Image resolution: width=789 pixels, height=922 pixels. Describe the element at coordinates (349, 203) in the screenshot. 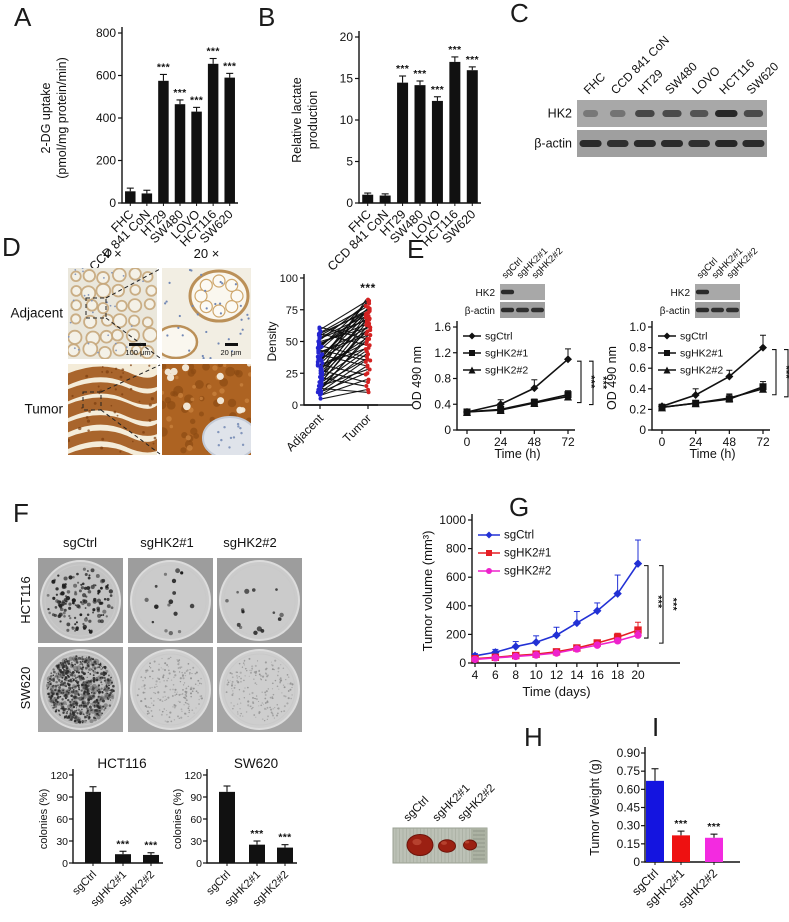

I see `y-tick-label: 0` at that location.